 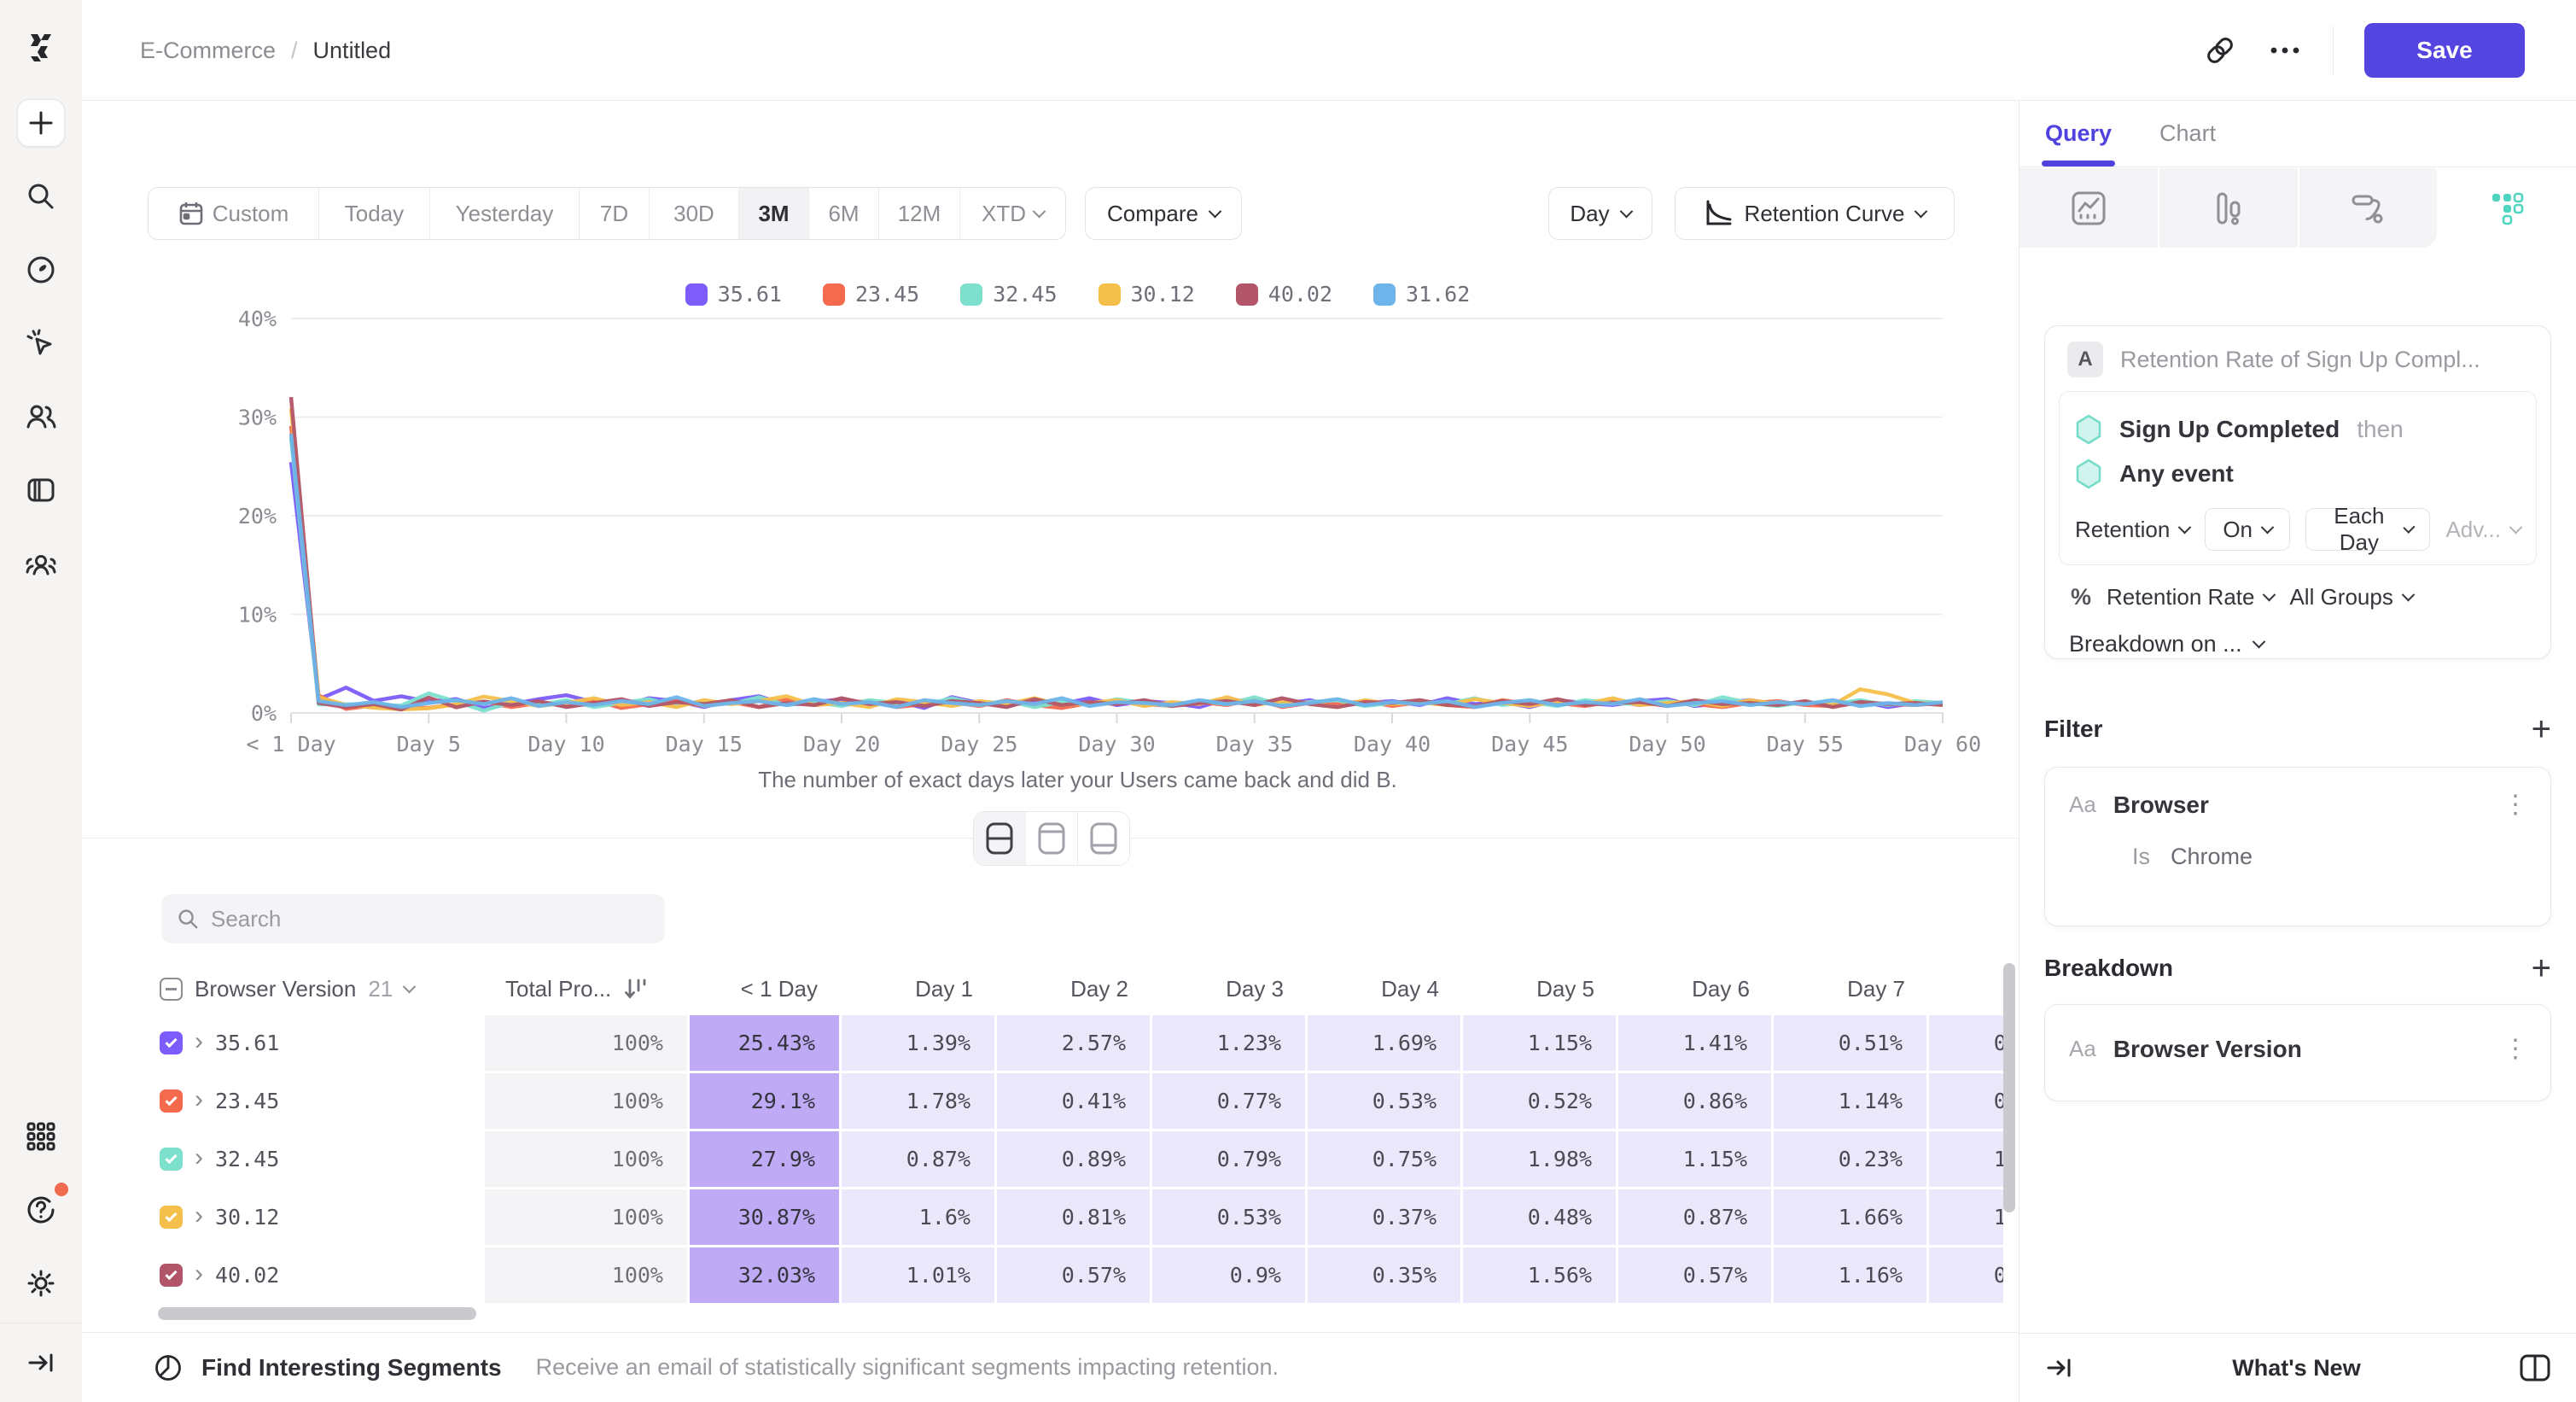 What do you see at coordinates (1103, 839) in the screenshot?
I see `layout-table-button` at bounding box center [1103, 839].